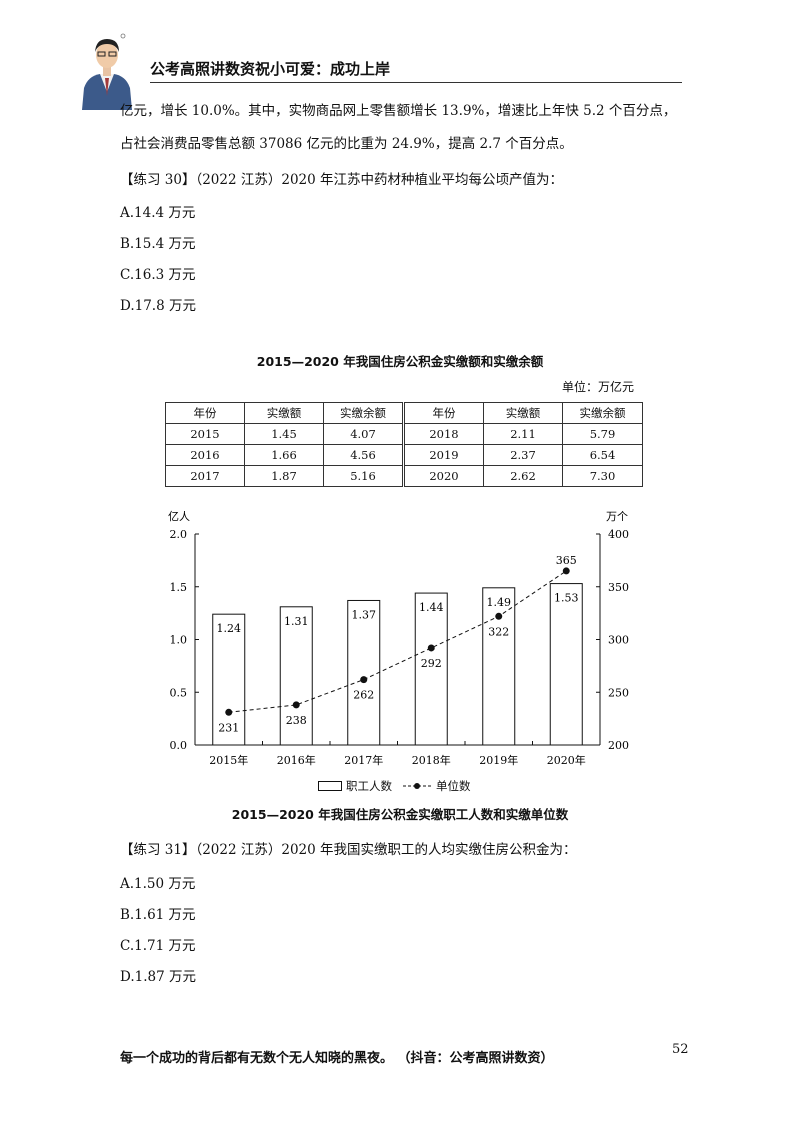  I want to click on table-cell: 2019, so click(443, 455).